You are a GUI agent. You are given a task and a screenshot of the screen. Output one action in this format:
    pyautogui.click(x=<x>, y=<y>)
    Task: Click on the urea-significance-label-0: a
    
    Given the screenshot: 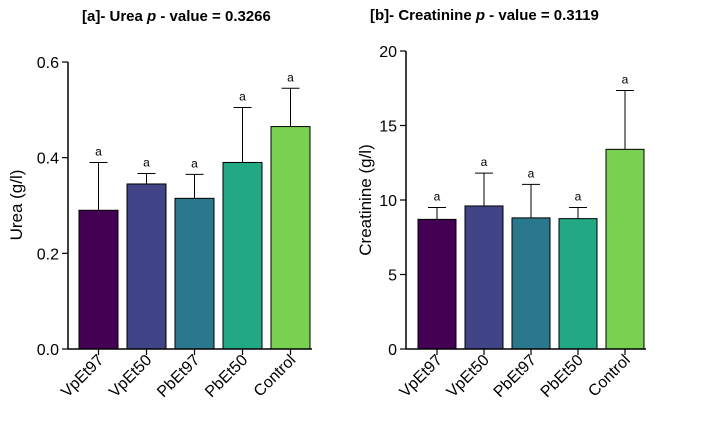 What is the action you would take?
    pyautogui.click(x=98, y=151)
    